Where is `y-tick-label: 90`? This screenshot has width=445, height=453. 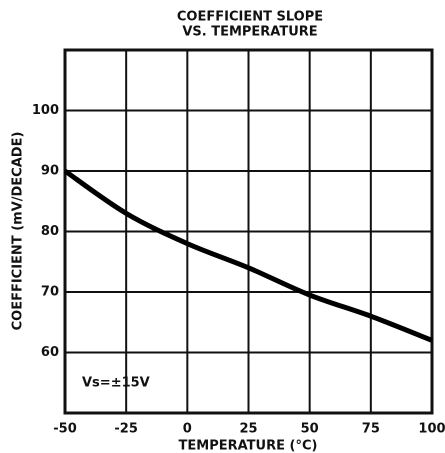 y-tick-label: 90 is located at coordinates (50, 171).